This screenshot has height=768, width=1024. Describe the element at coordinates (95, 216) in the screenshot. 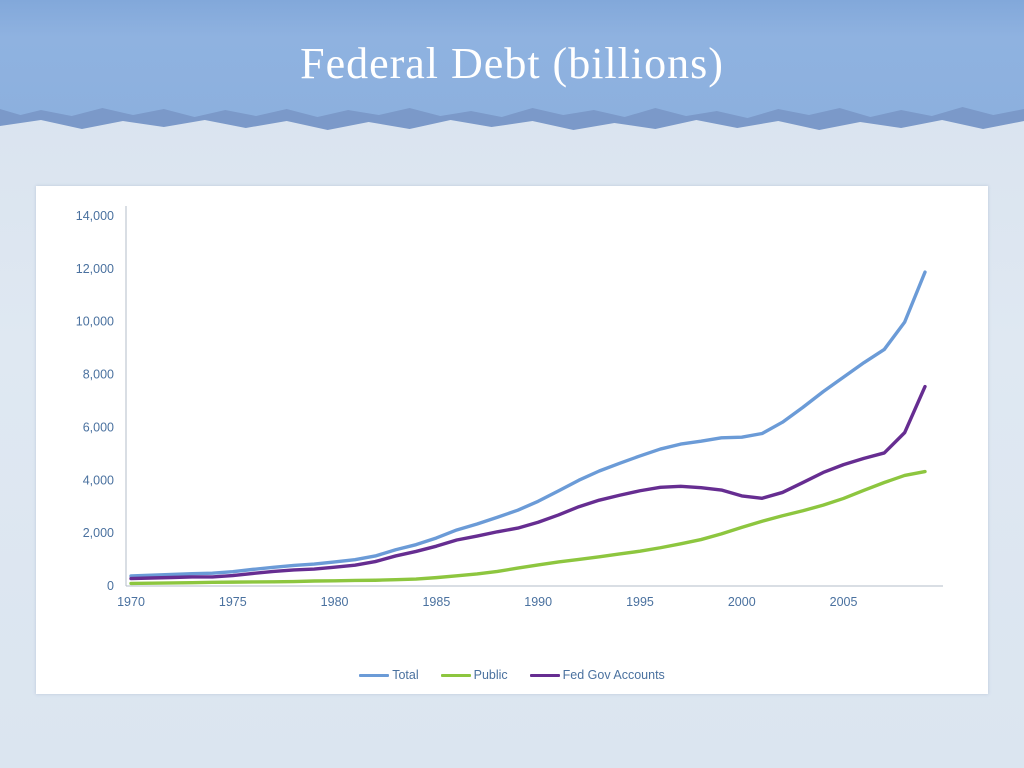

I see `svg-text: 14,000` at that location.